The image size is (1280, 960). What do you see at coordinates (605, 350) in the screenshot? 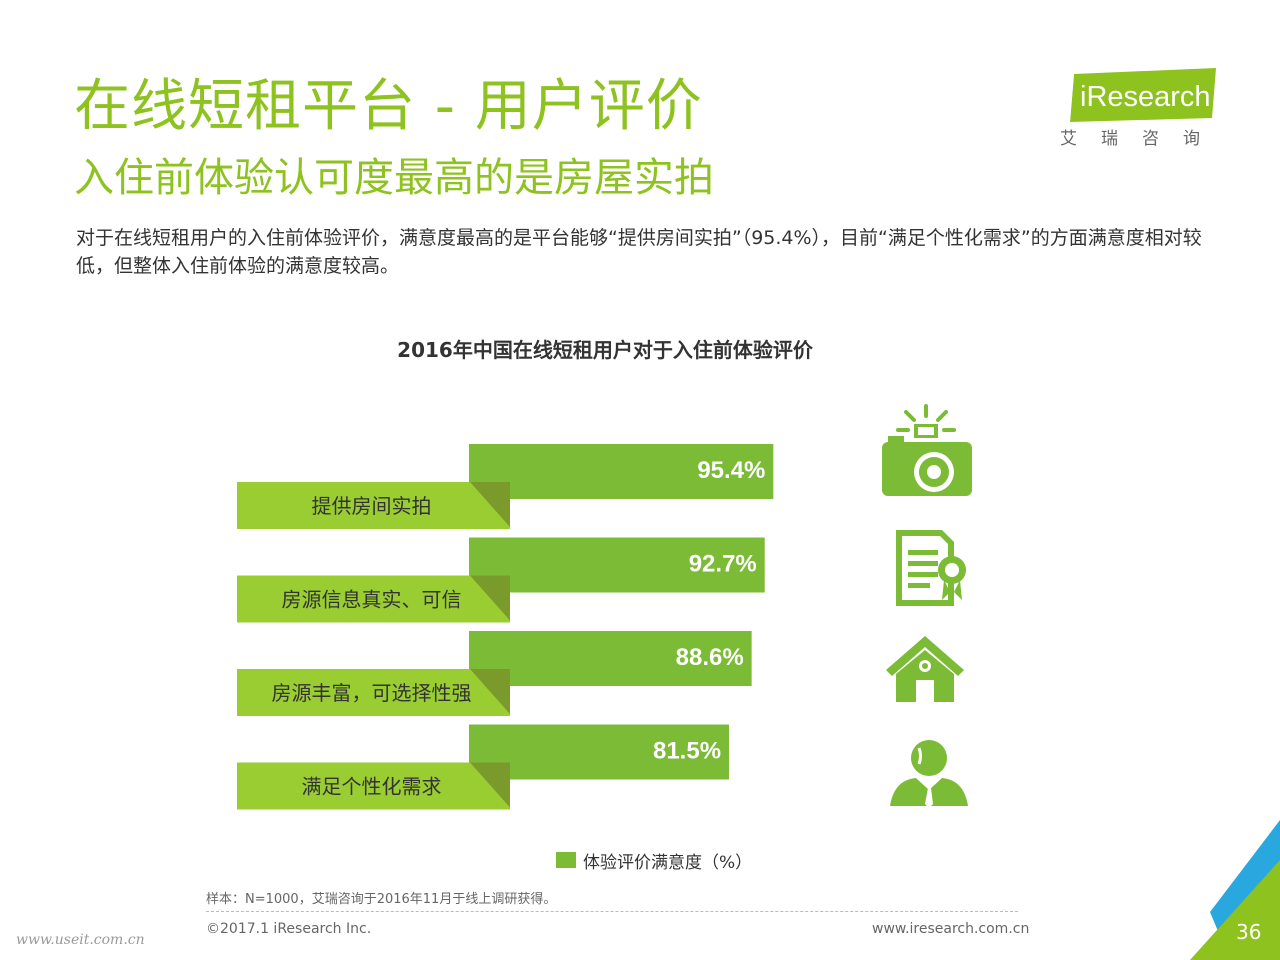
I see `chart-title: 2016年中国在线短租用户对于入住前体验评价` at bounding box center [605, 350].